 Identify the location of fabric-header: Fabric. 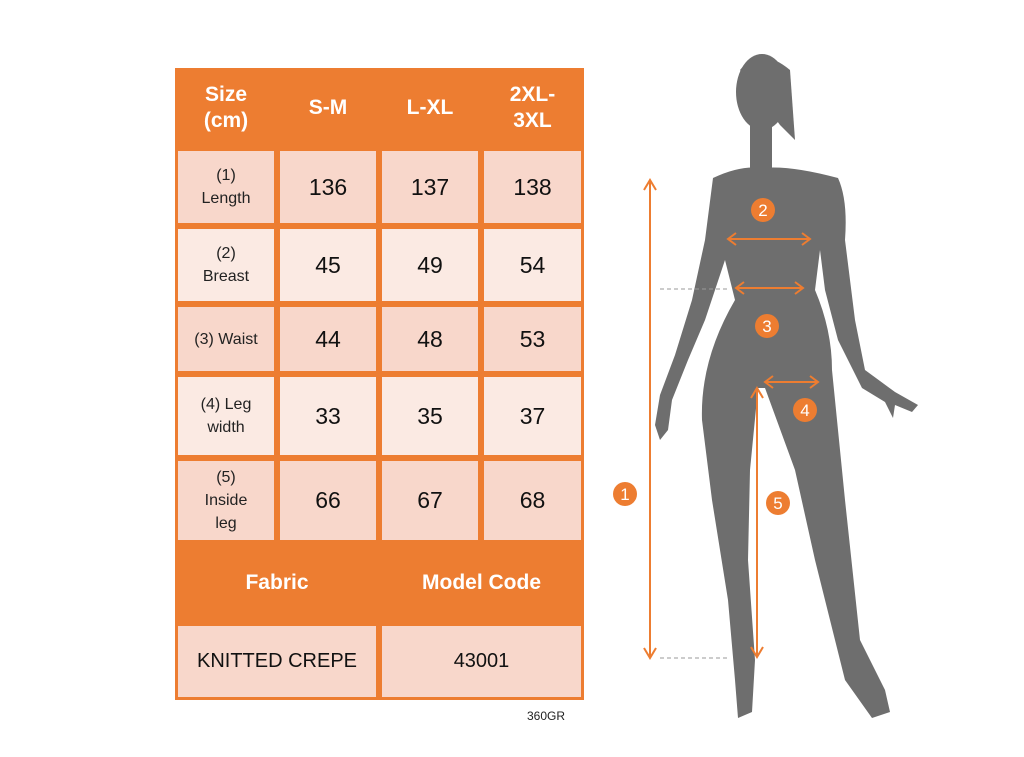
(277, 582).